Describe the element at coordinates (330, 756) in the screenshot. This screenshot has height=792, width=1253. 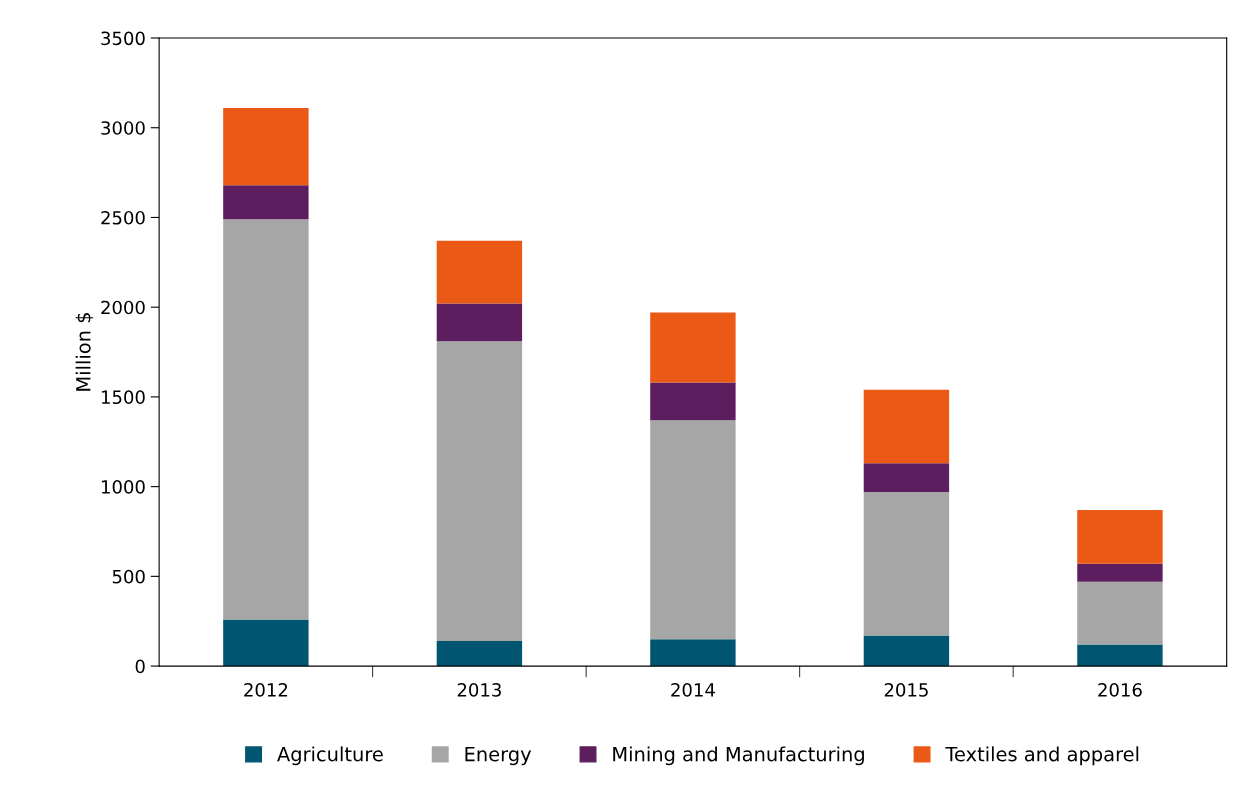
I see `legend-label: Agriculture` at that location.